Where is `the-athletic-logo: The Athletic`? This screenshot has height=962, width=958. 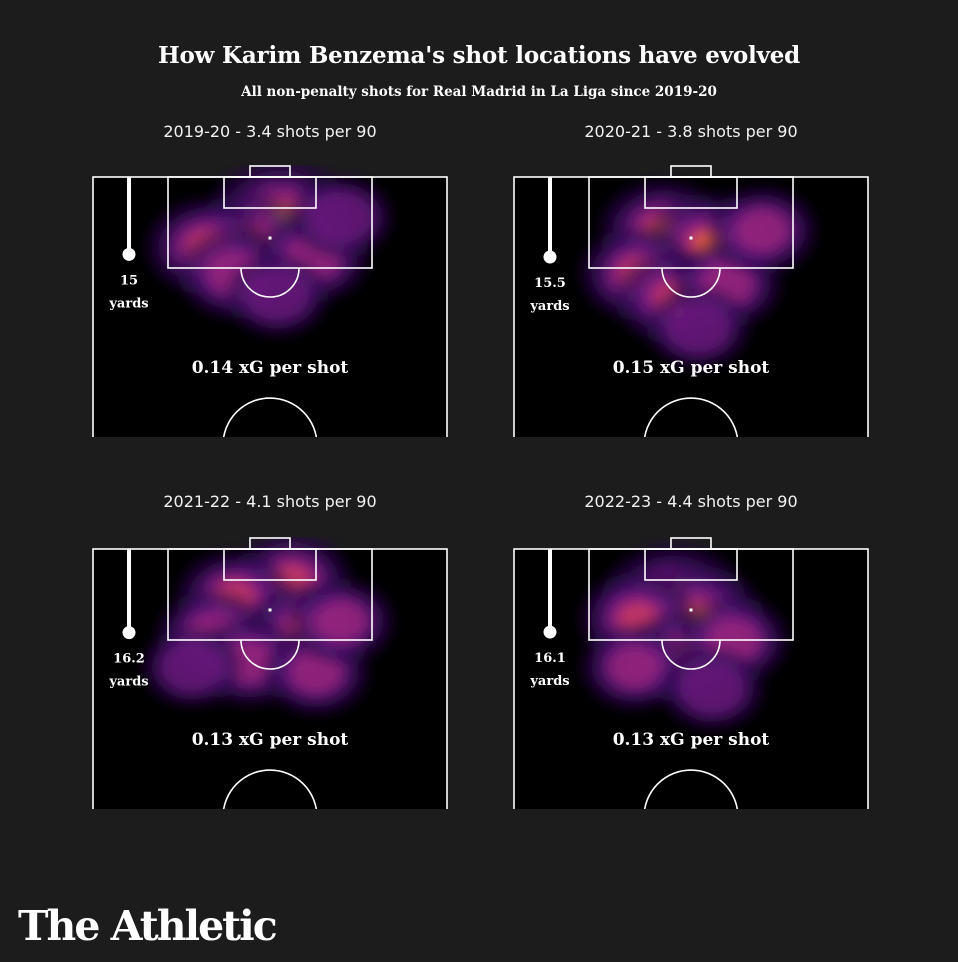 the-athletic-logo: The Athletic is located at coordinates (148, 926).